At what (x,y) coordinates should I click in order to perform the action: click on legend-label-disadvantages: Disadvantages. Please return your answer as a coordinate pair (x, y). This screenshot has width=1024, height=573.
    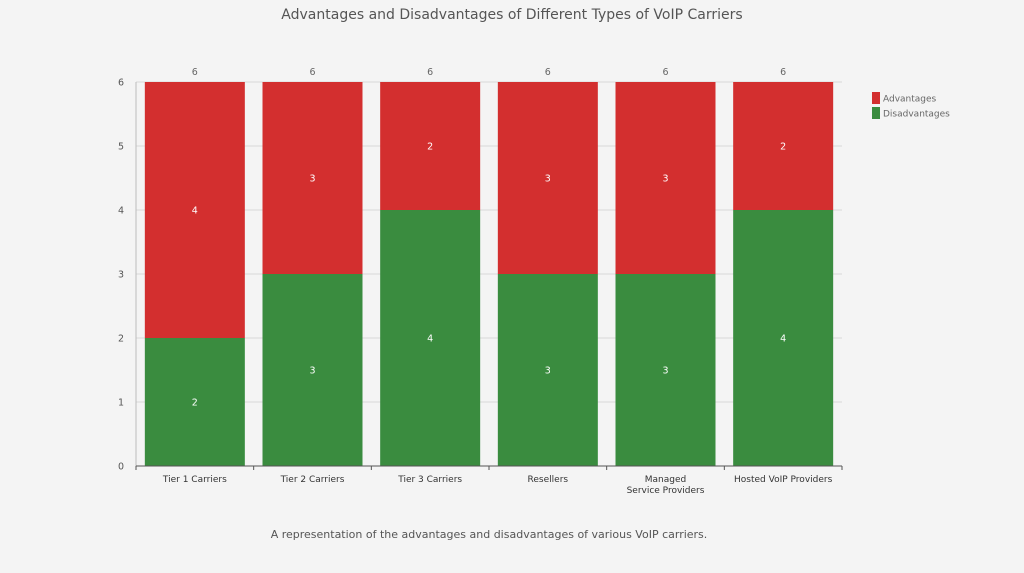
    Looking at the image, I should click on (916, 115).